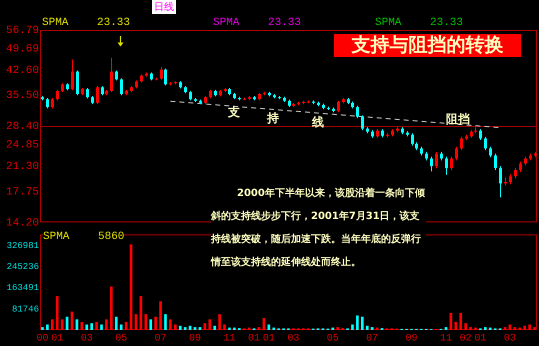  What do you see at coordinates (22, 167) in the screenshot?
I see `y-tick-label: 21.30` at bounding box center [22, 167].